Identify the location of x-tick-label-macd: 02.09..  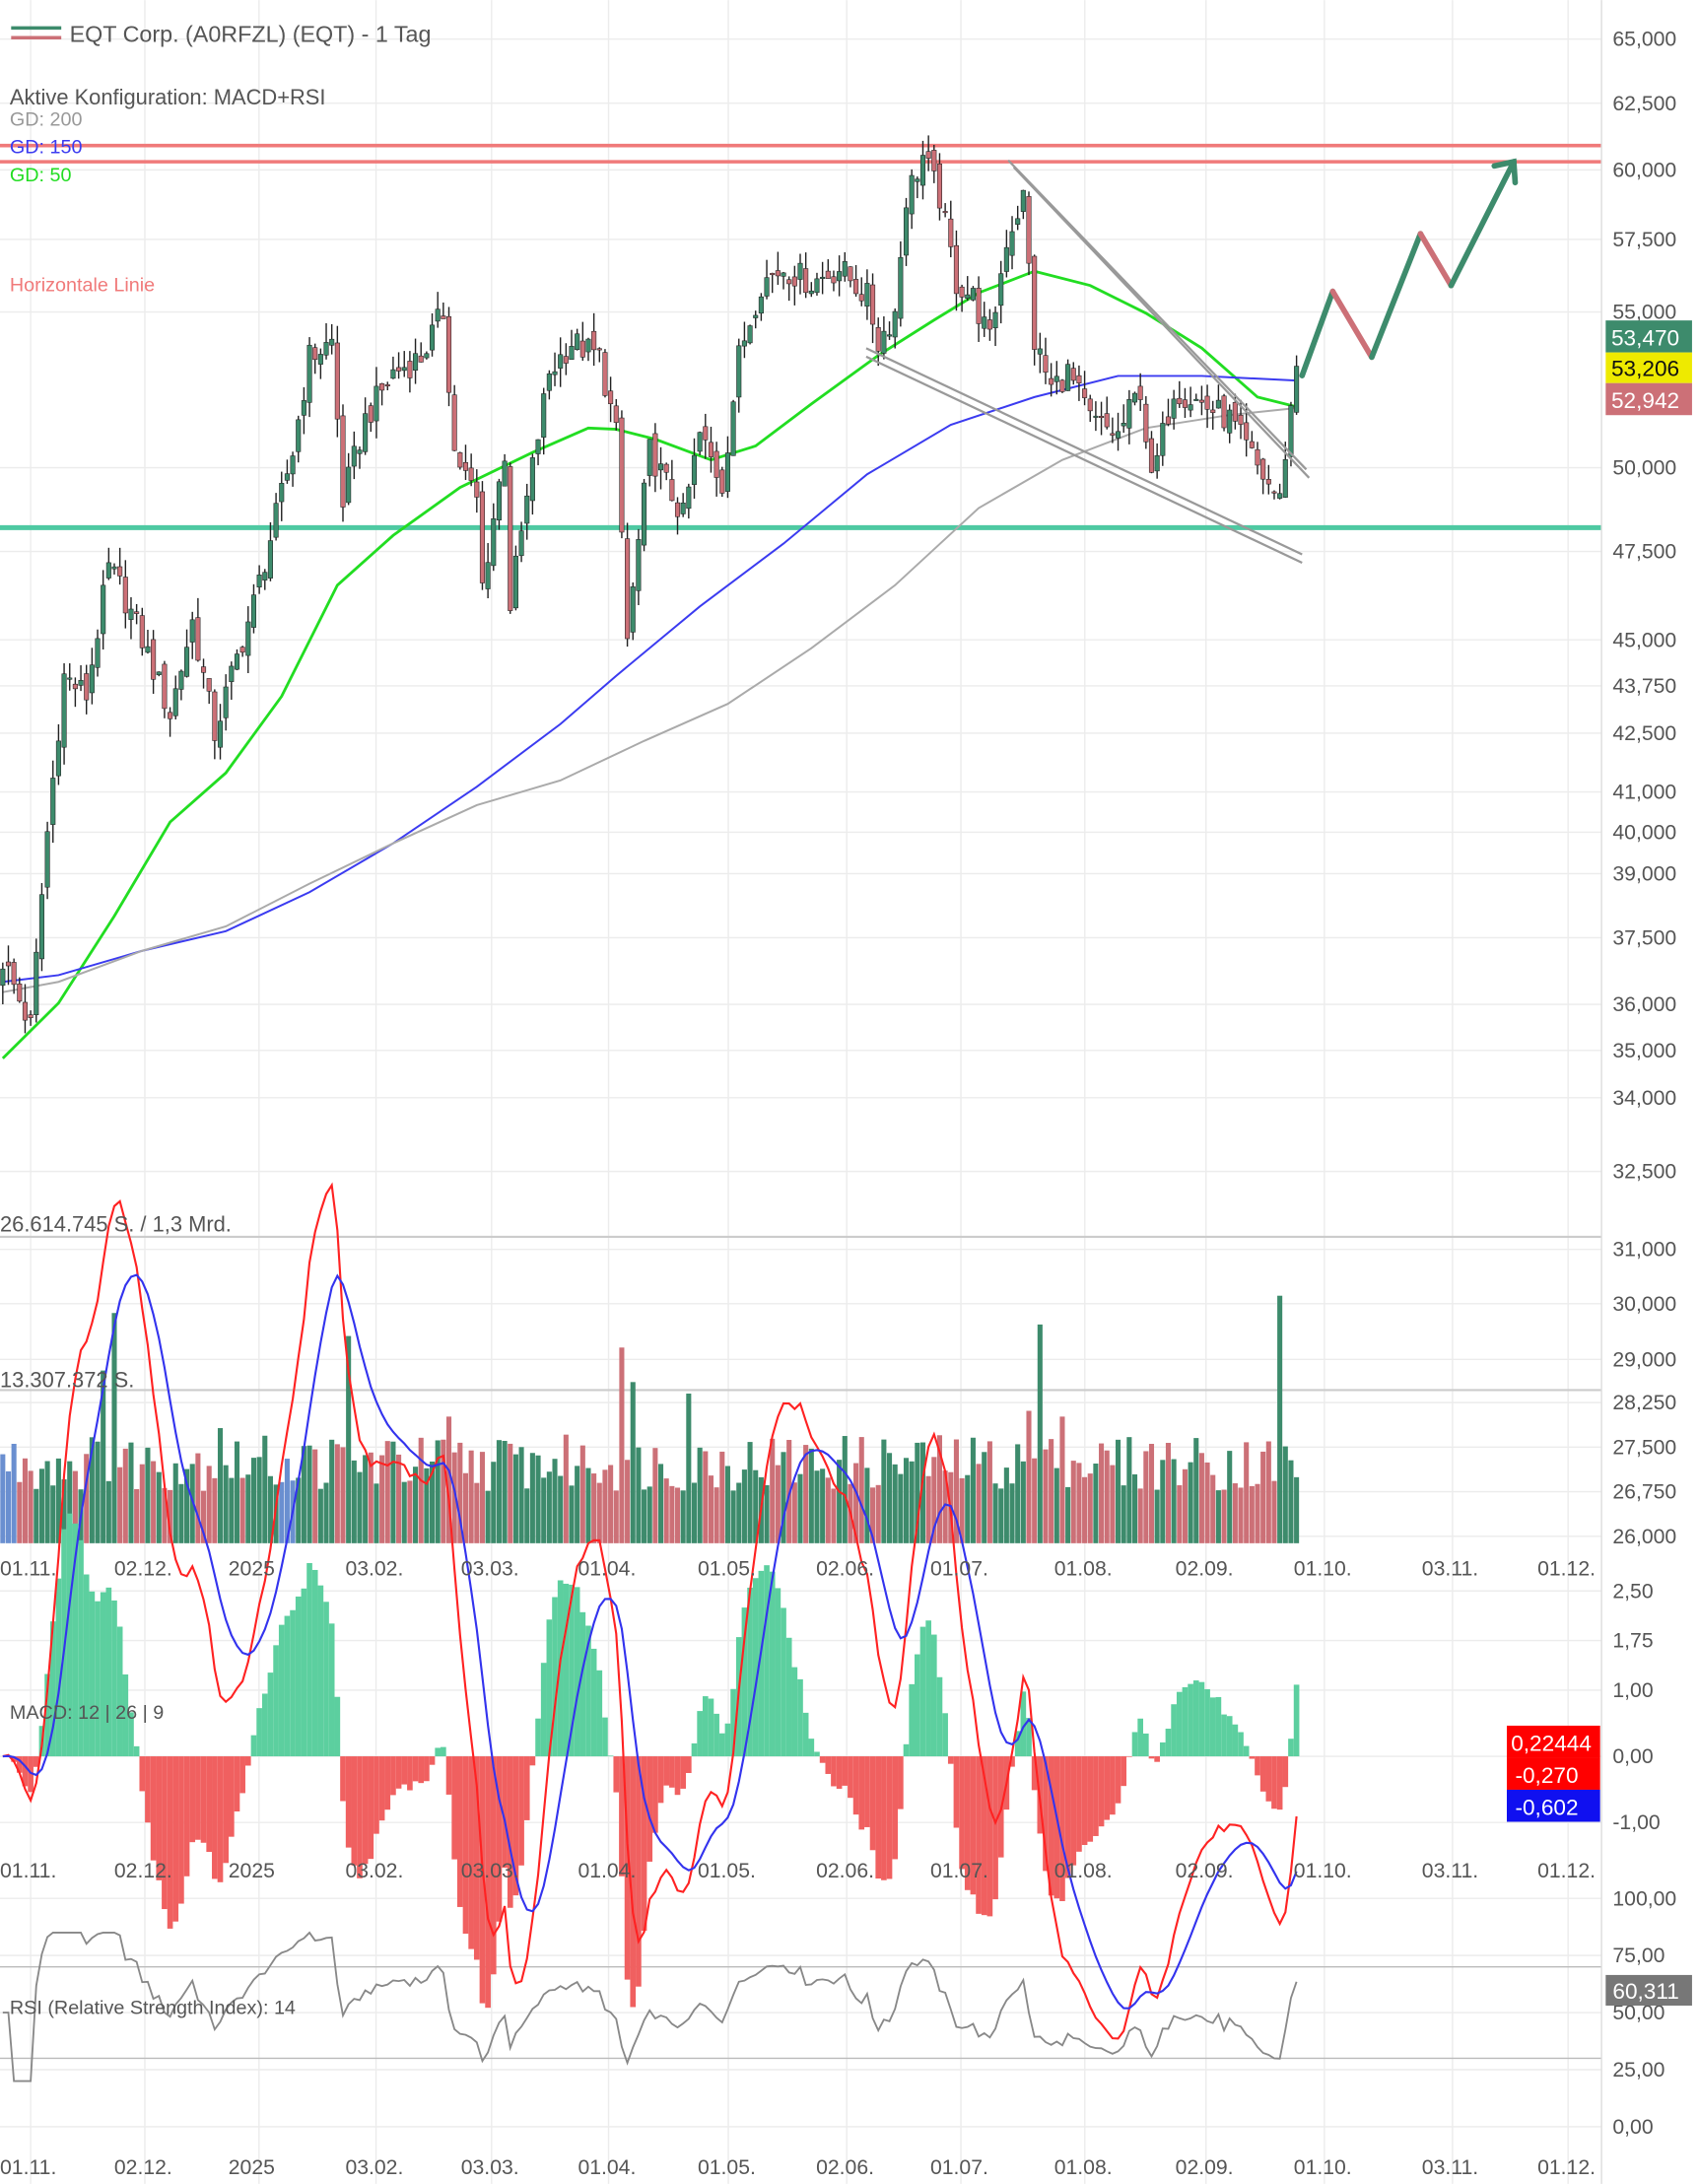
(1205, 1871).